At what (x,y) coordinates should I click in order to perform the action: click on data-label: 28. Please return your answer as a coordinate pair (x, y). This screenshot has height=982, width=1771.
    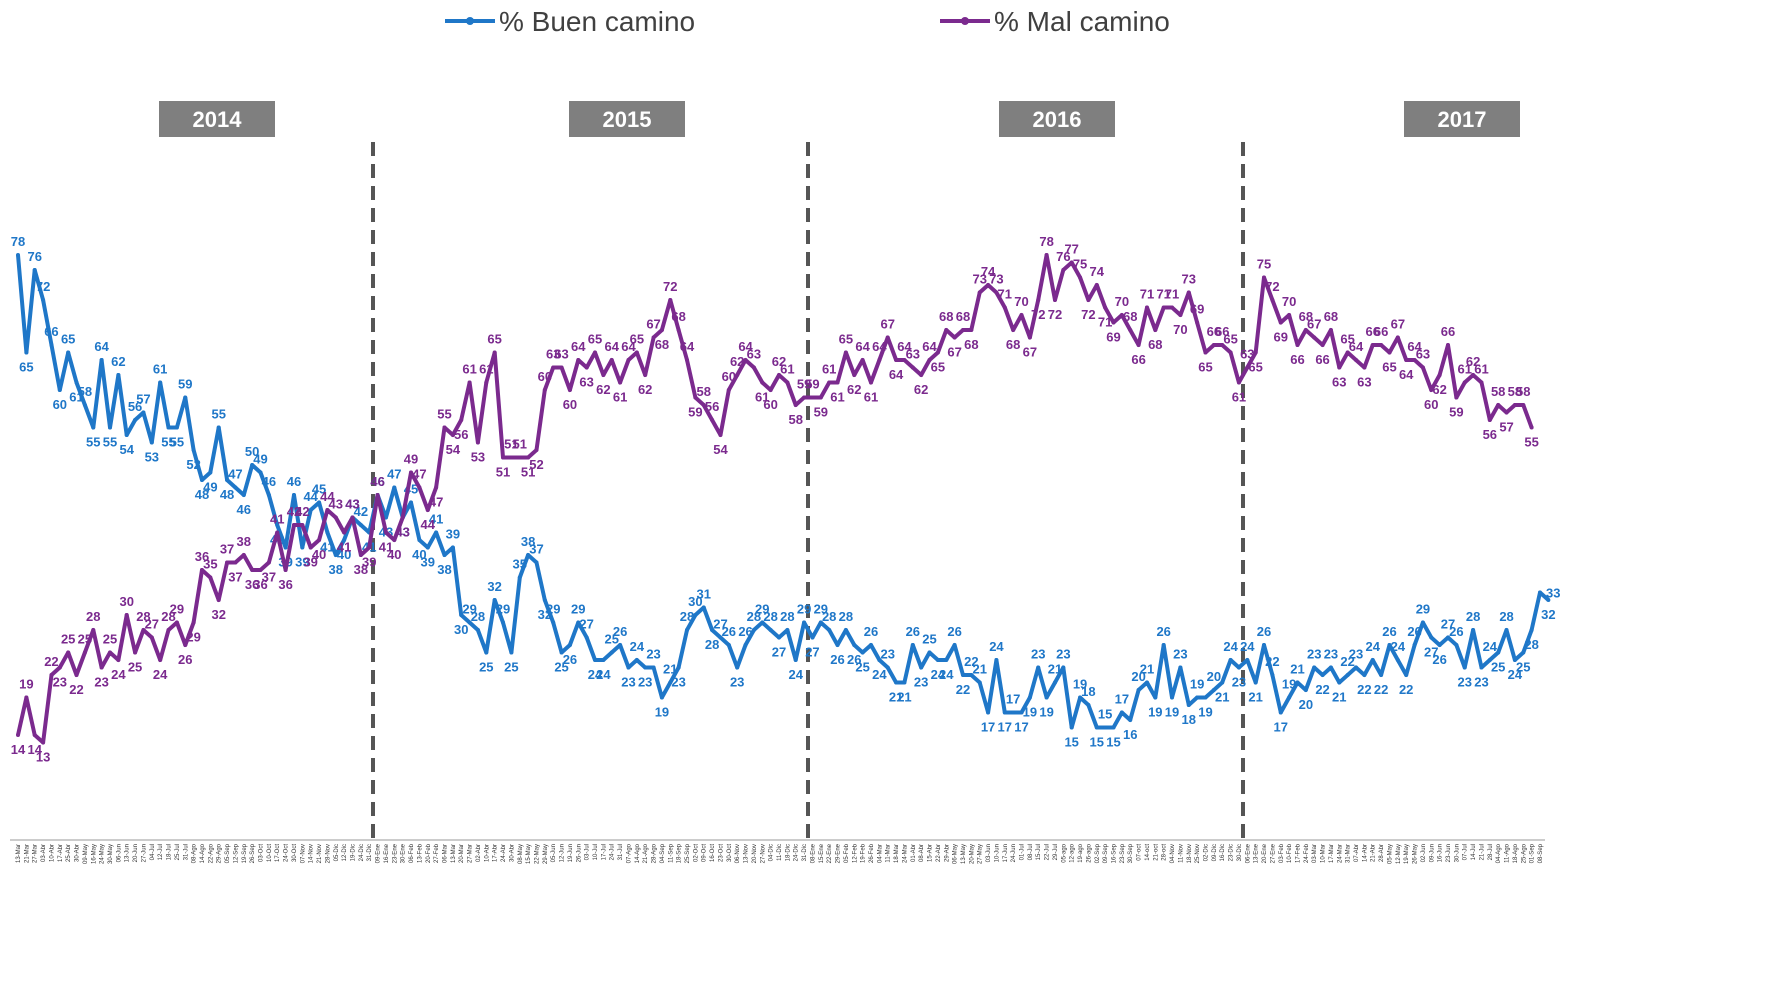
    Looking at the image, I should click on (1506, 616).